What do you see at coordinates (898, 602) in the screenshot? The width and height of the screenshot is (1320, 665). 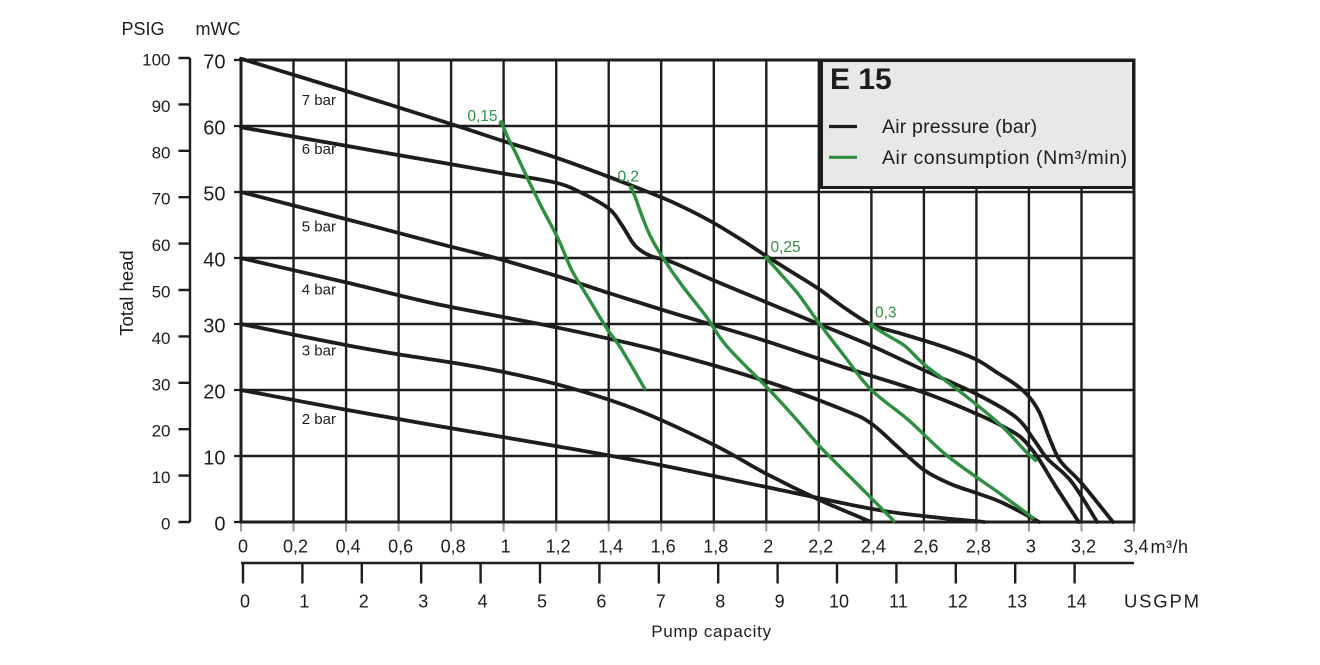 I see `svg-text: 11` at bounding box center [898, 602].